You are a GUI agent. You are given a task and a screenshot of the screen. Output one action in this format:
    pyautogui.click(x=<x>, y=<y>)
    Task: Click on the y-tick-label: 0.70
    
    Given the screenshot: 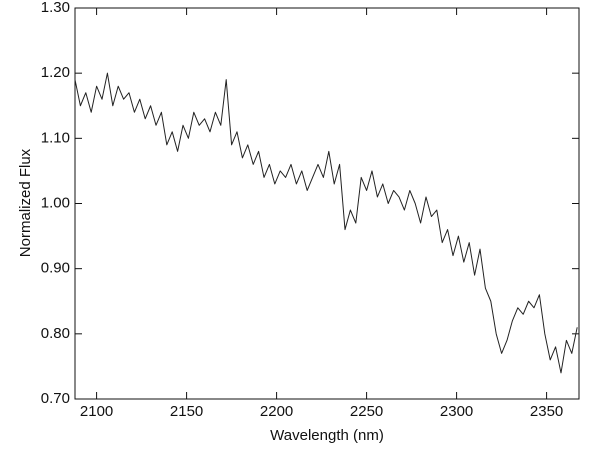 What is the action you would take?
    pyautogui.click(x=55, y=398)
    